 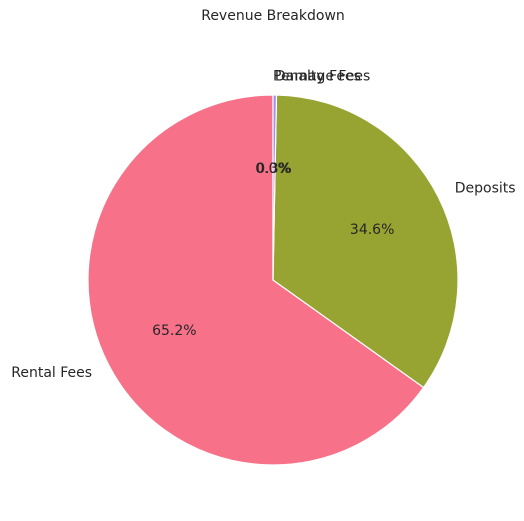 I want to click on pct-penalty-fees: 0.0%, so click(x=273, y=169).